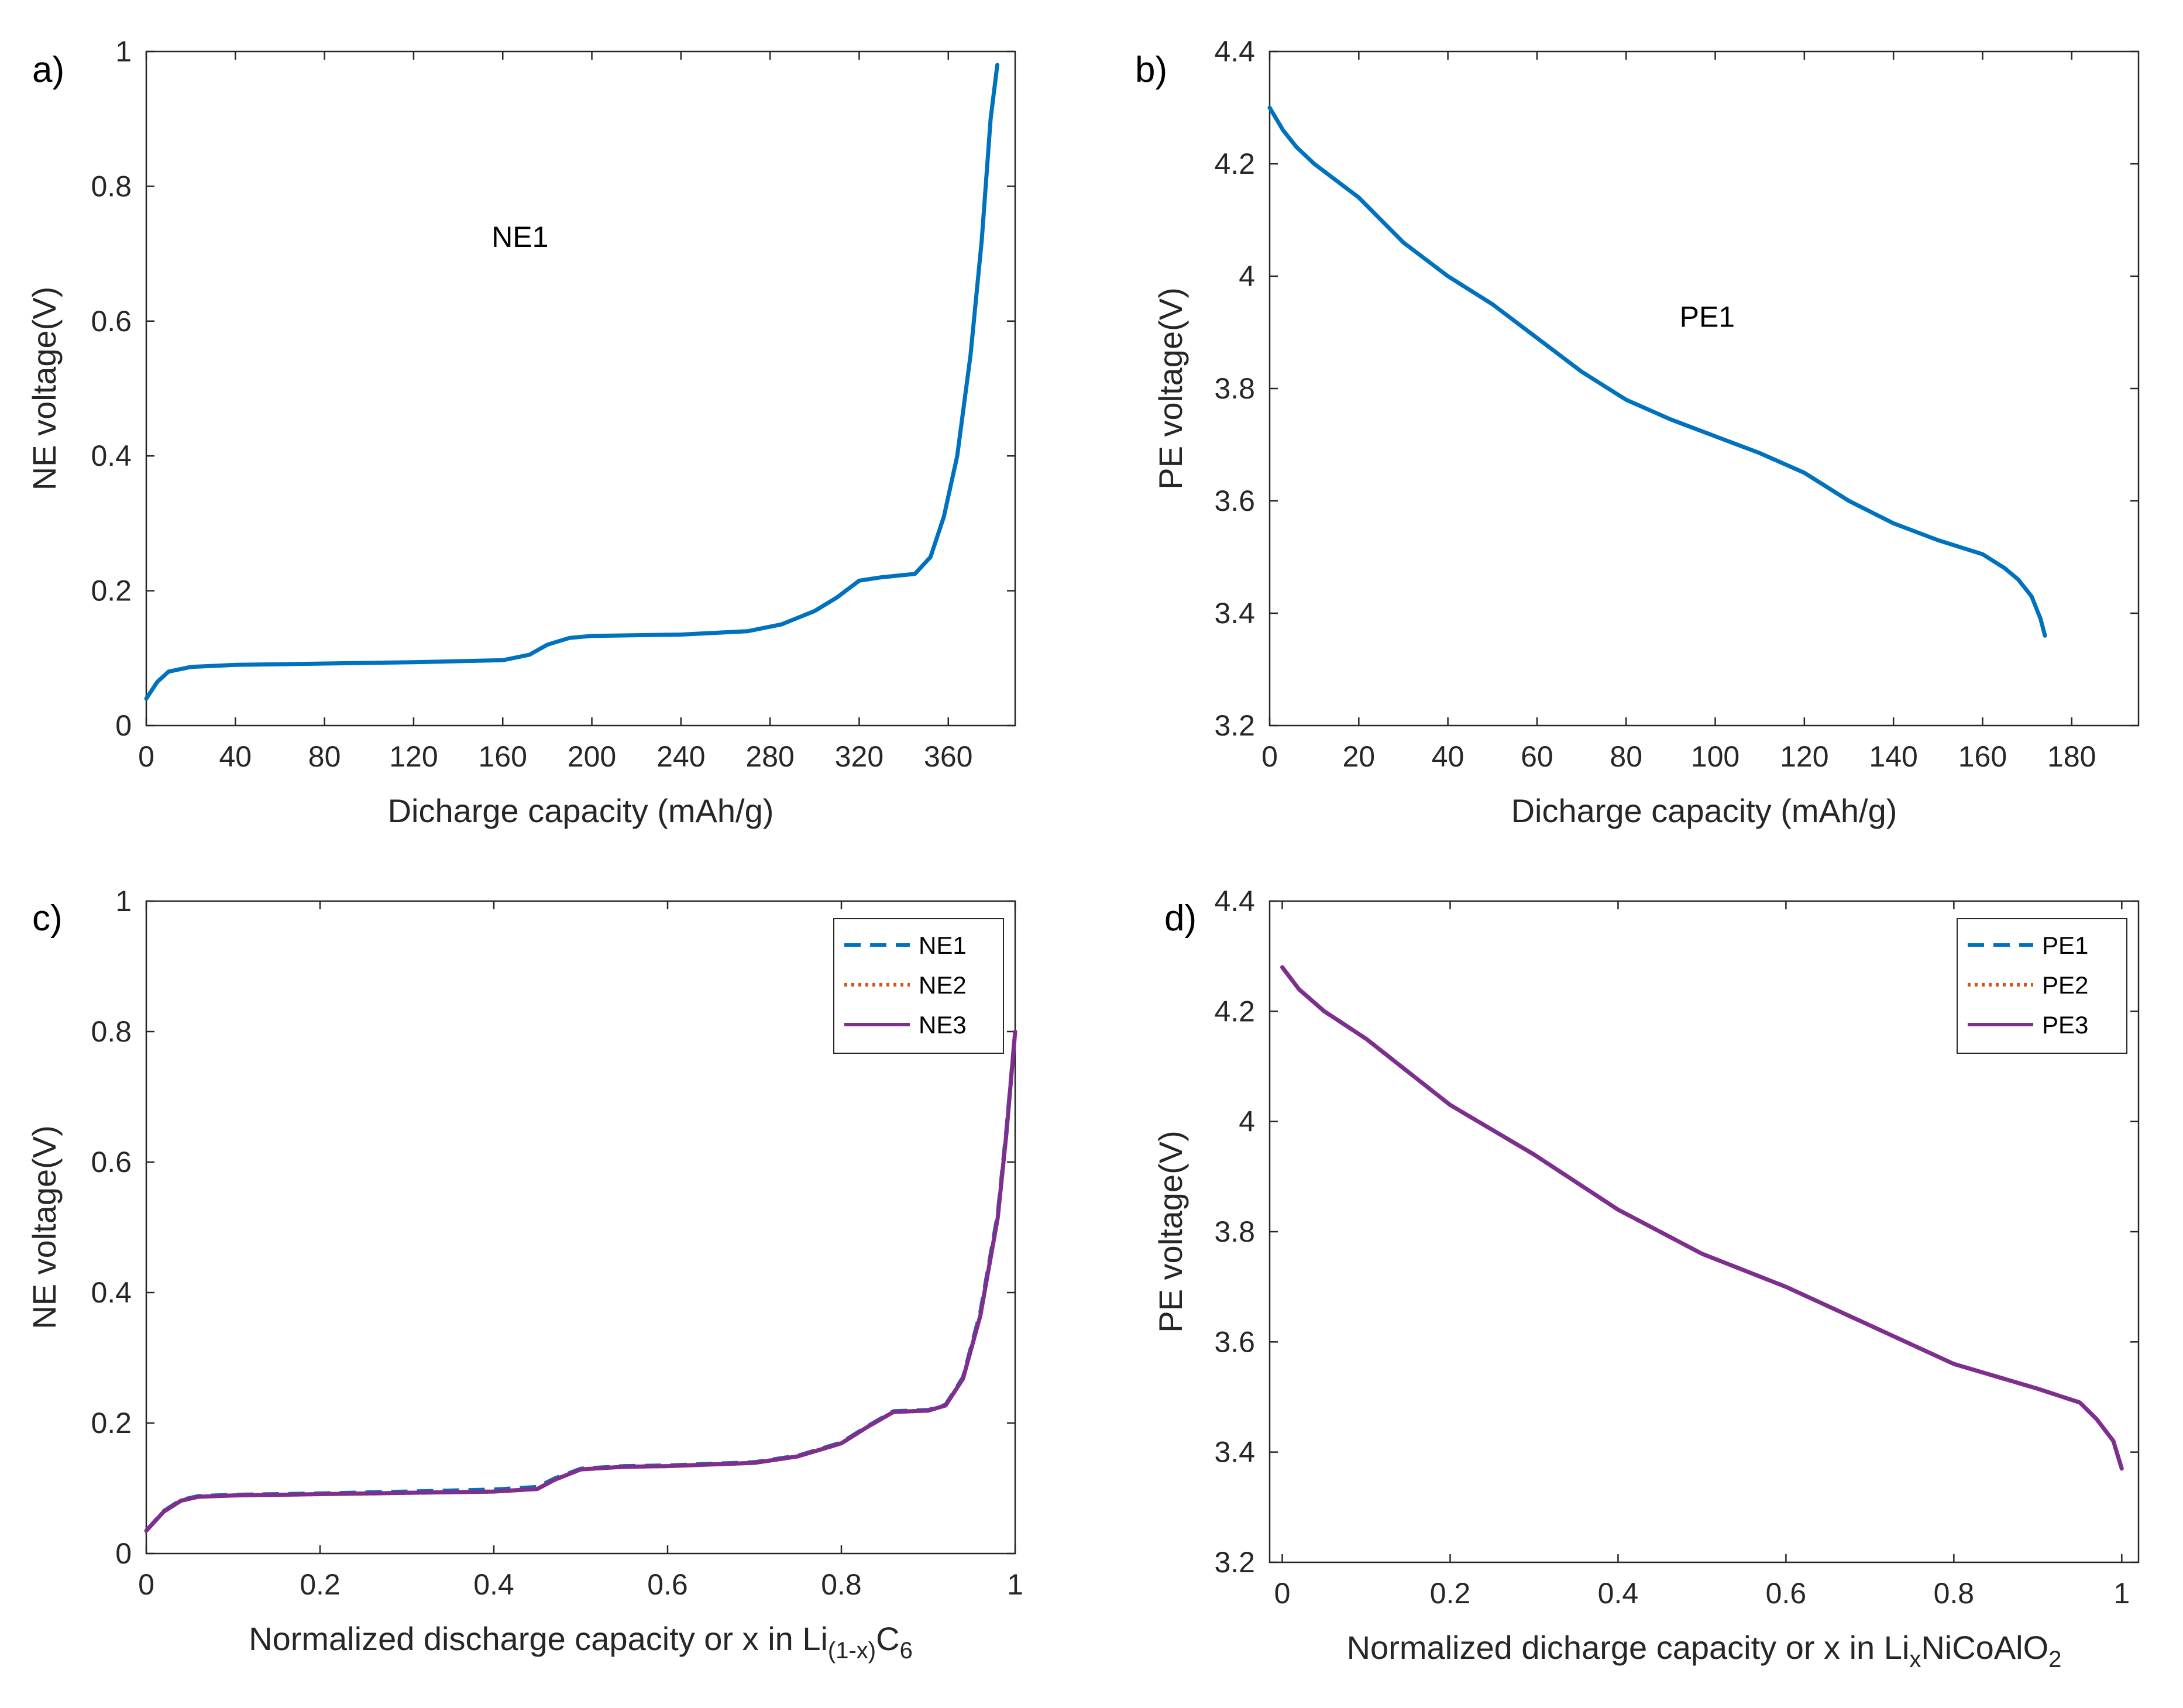 This screenshot has height=1708, width=2183. Describe the element at coordinates (1915, 1659) in the screenshot. I see `x-axis-title-sub1: x` at that location.